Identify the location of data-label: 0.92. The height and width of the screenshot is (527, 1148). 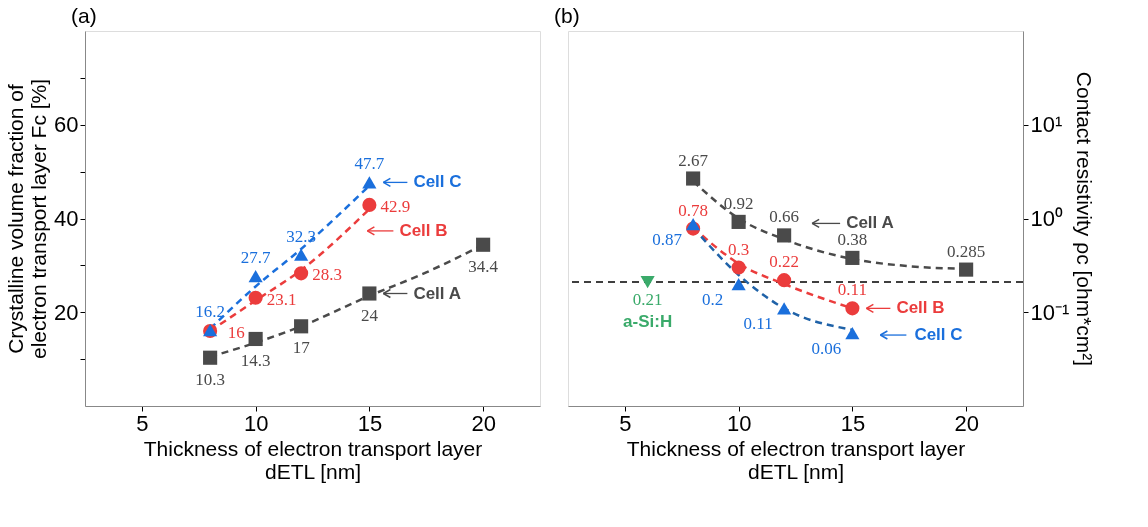
(738, 203).